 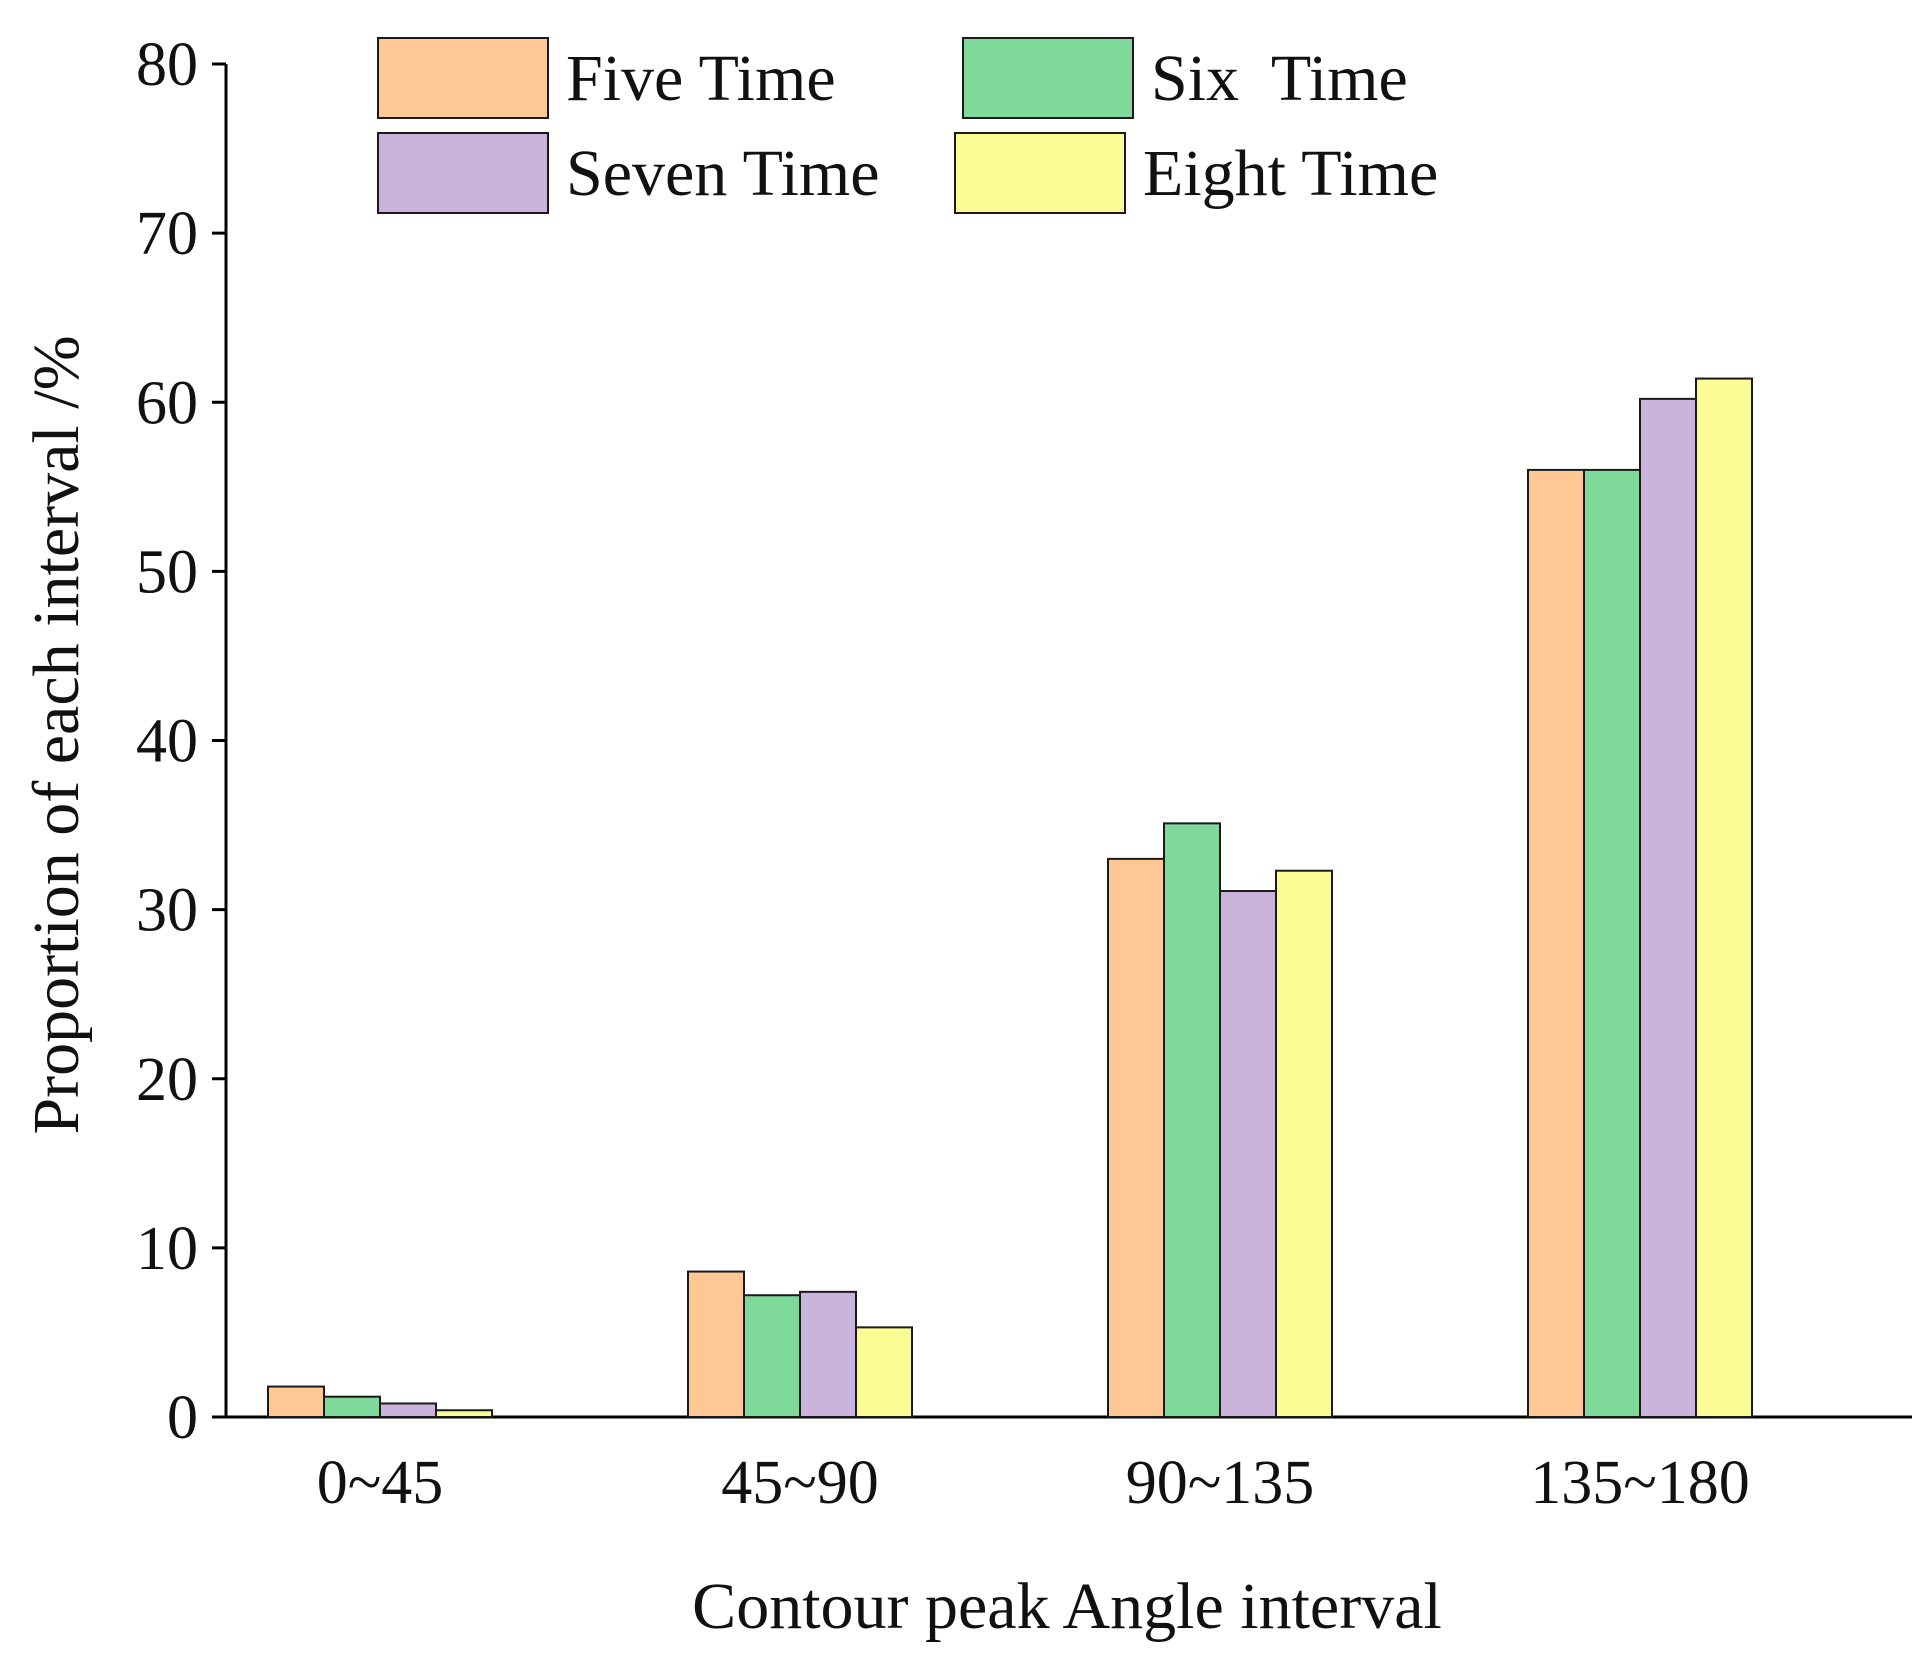 I want to click on y-tick-labels: 0 10 20 30 40 50 60 70 80, so click(x=167, y=741).